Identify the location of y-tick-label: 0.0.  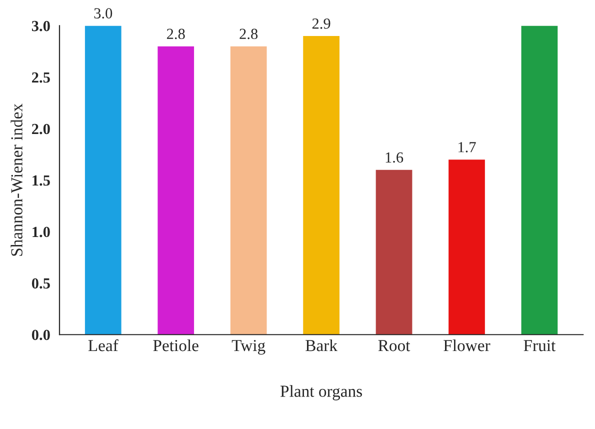
(41, 335).